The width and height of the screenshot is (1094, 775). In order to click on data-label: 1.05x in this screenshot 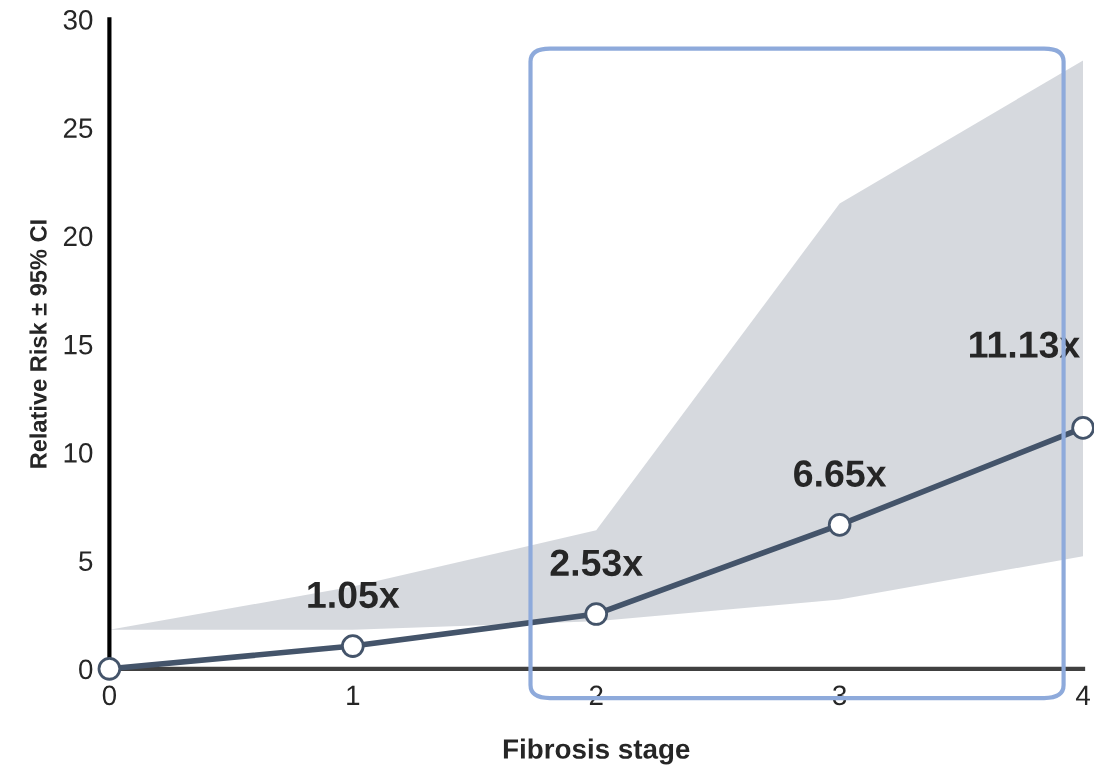, I will do `click(354, 595)`.